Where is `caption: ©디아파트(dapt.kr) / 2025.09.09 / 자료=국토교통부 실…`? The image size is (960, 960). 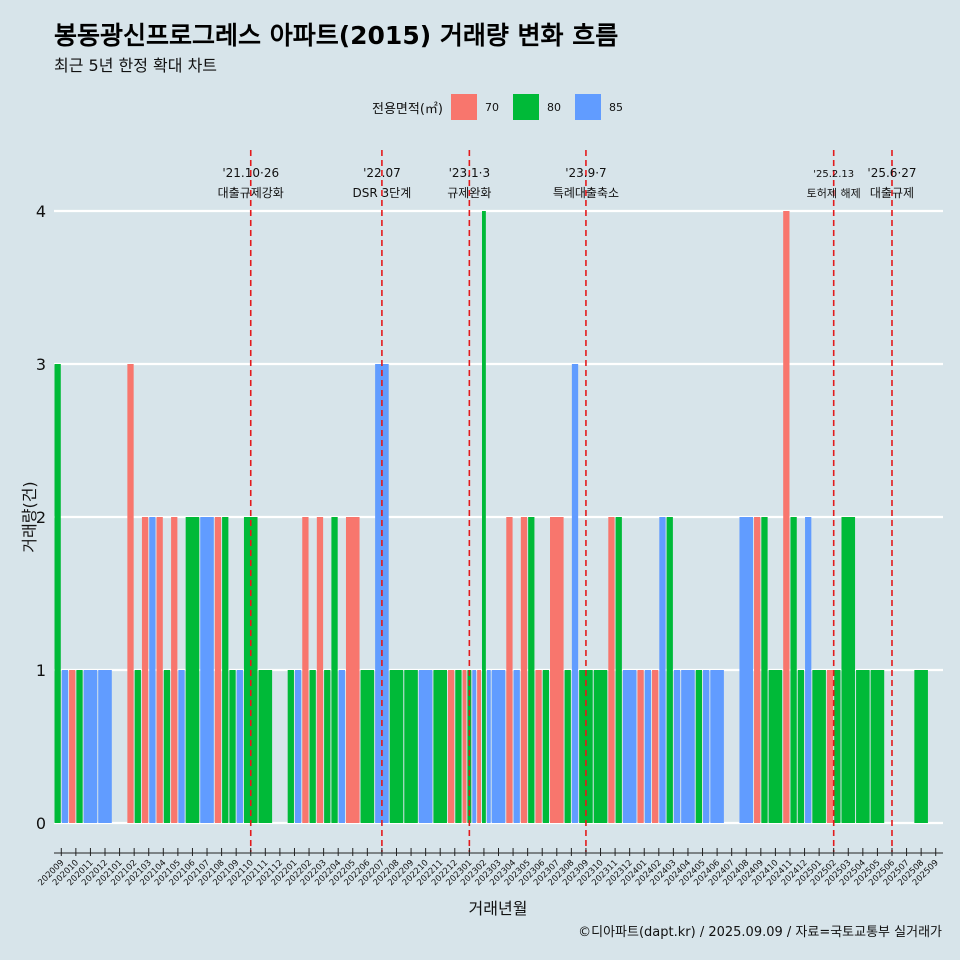
caption: ©디아파트(dapt.kr) / 2025.09.09 / 자료=국토교통부 실… is located at coordinates (760, 932).